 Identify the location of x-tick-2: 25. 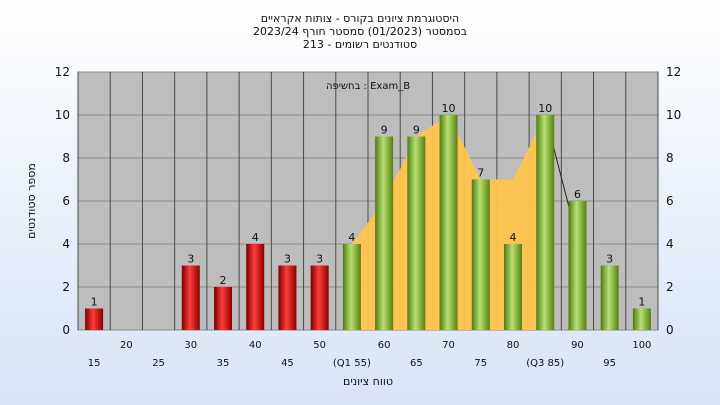
(158, 363).